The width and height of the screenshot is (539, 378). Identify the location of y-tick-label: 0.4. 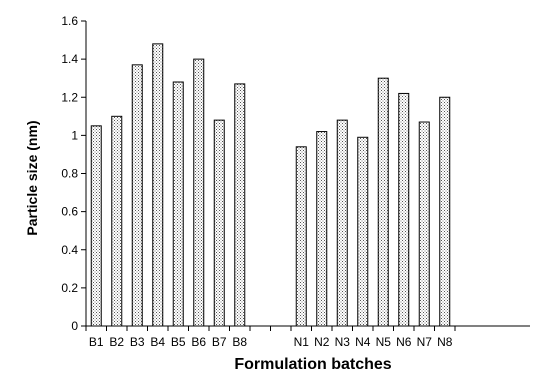
(69, 250).